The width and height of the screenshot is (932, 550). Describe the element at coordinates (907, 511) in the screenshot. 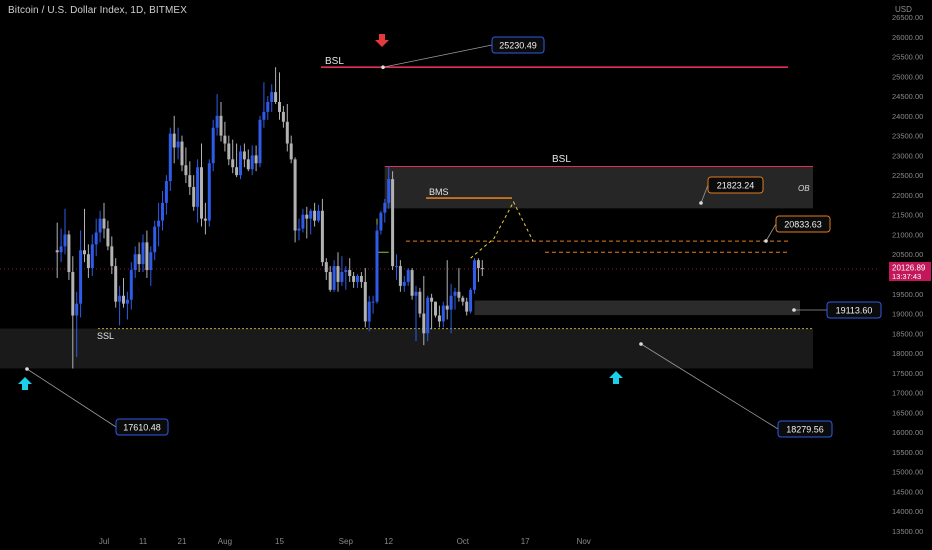

I see `y-tick-label: 14000.00` at that location.